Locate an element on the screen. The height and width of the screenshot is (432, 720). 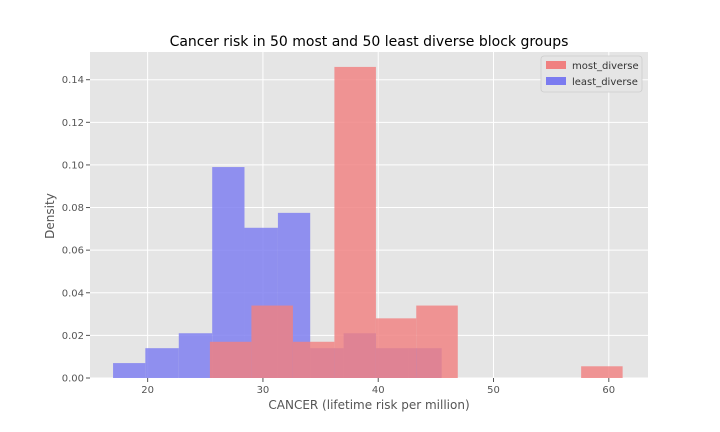
x-axis-label: CANCER (lifetime risk per million) is located at coordinates (368, 405).